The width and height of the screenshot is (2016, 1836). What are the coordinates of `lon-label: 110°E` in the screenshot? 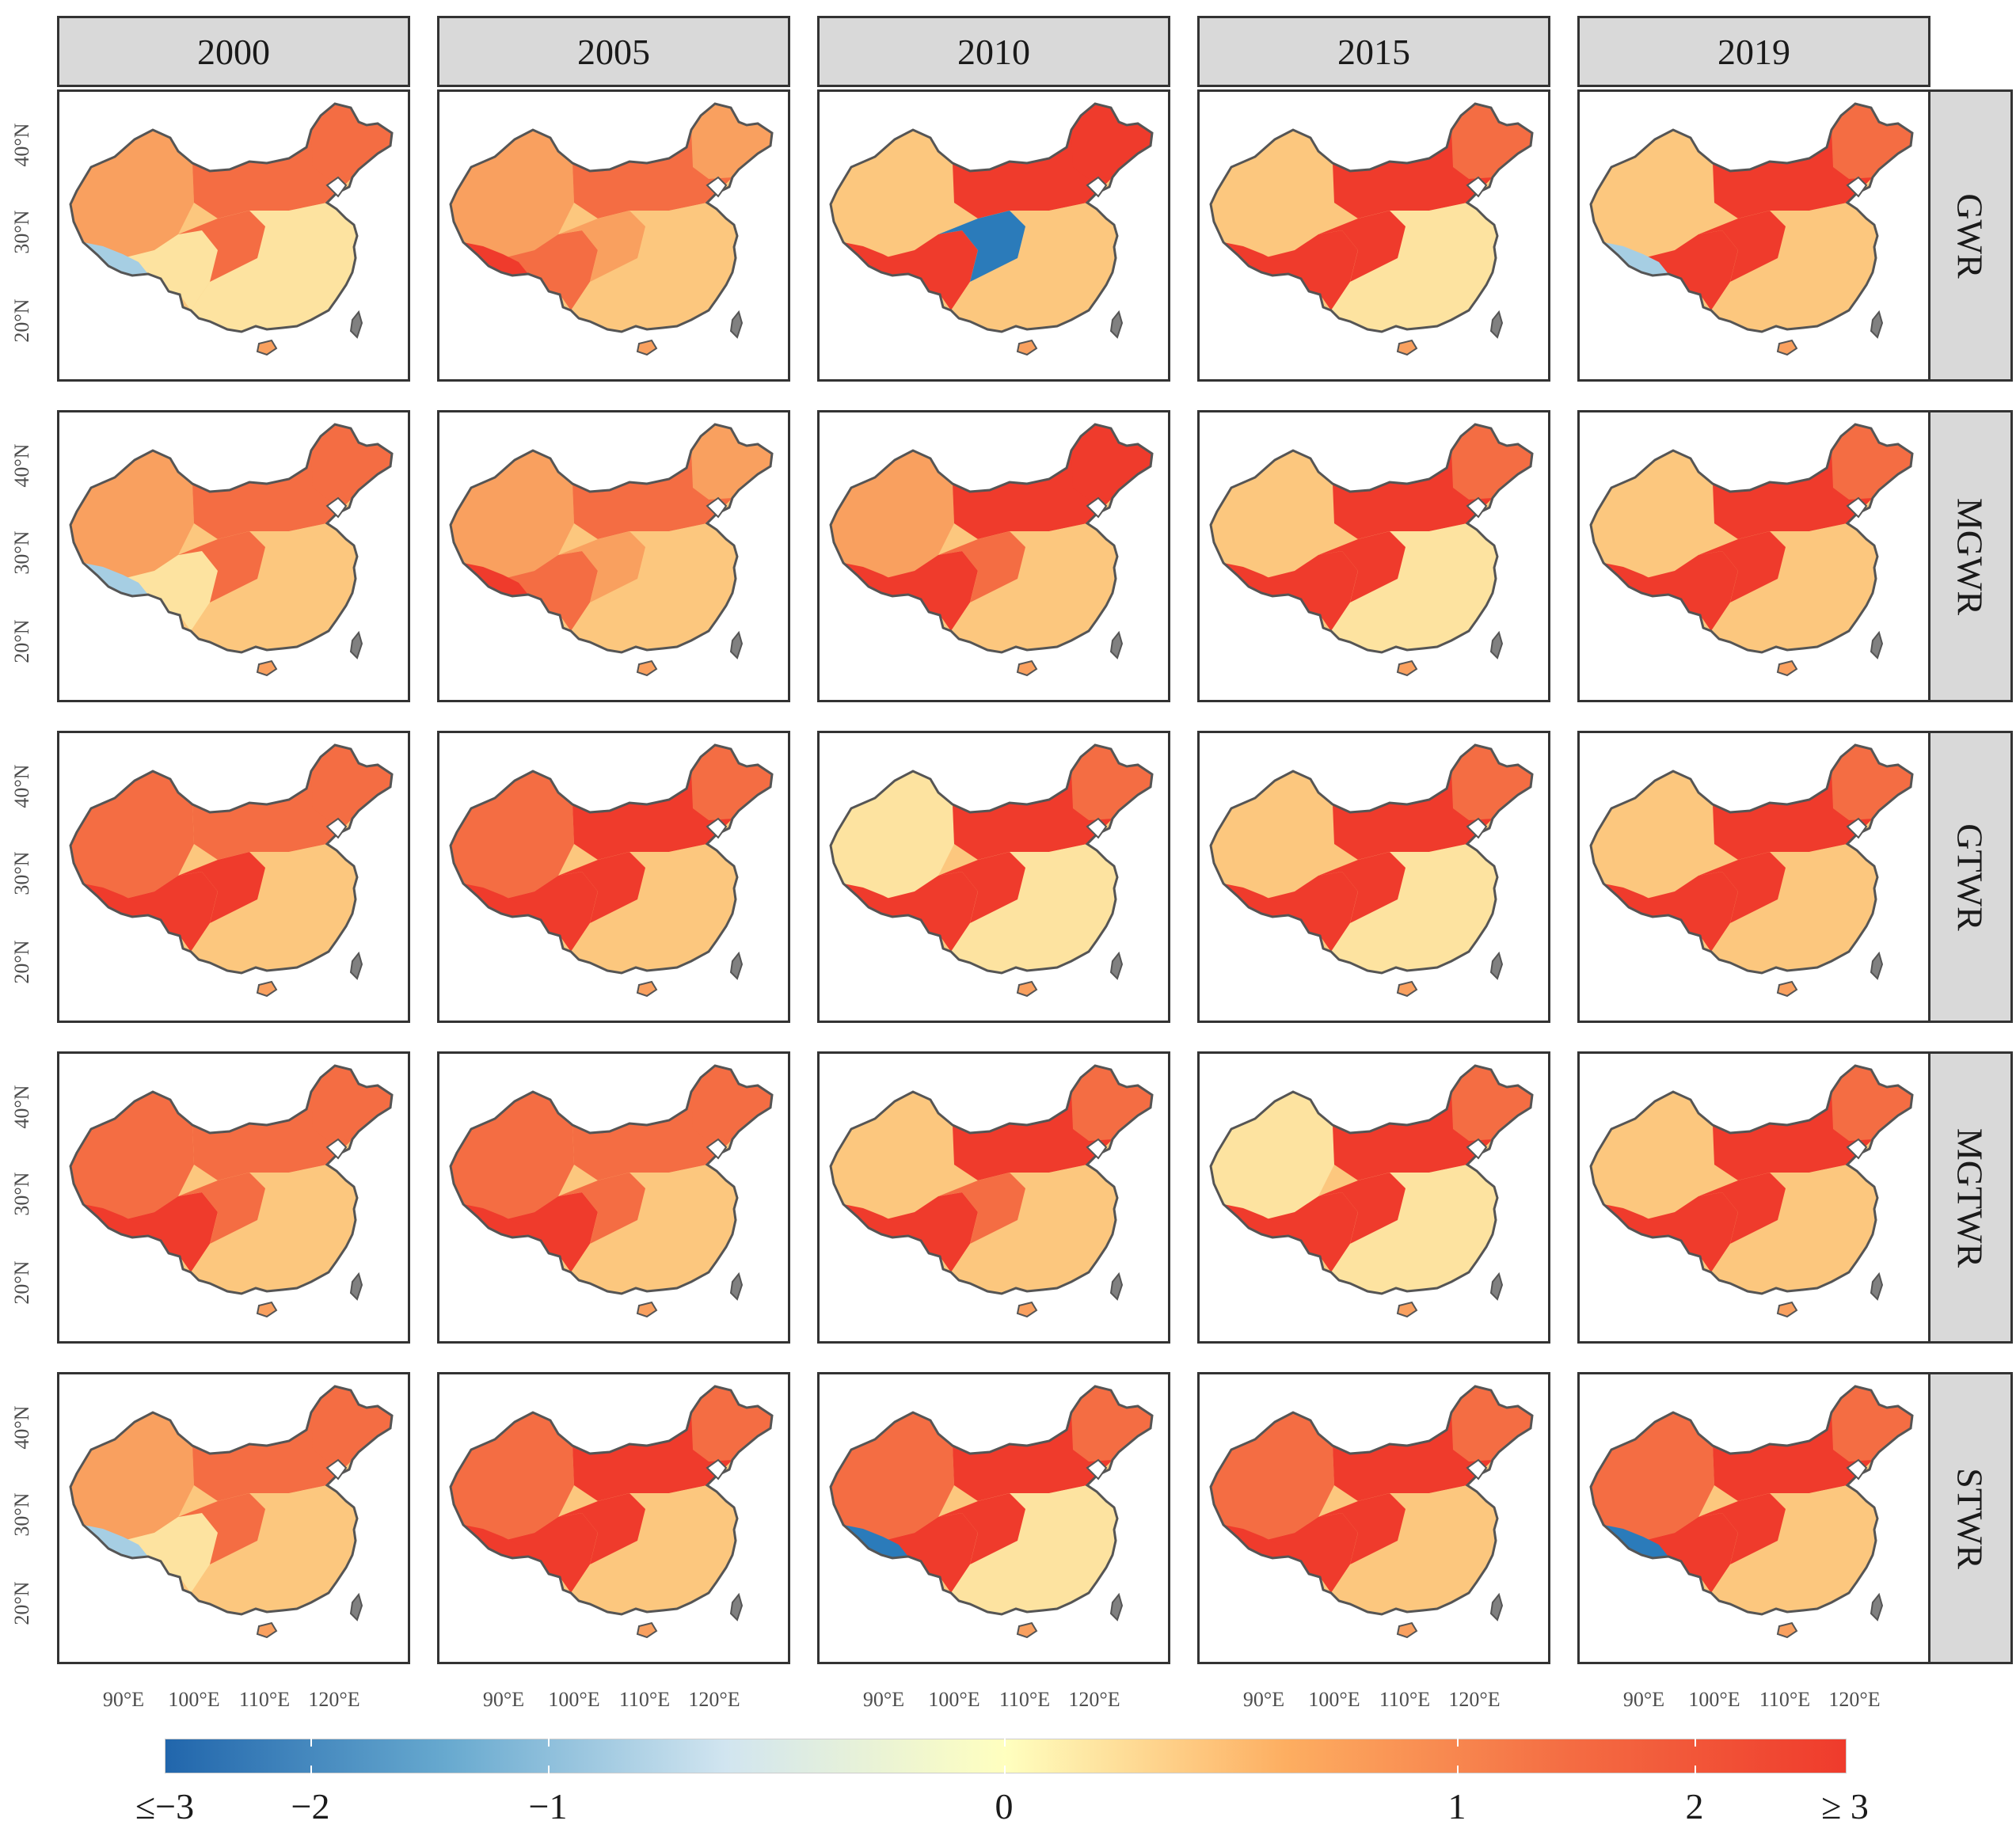 It's located at (1024, 1699).